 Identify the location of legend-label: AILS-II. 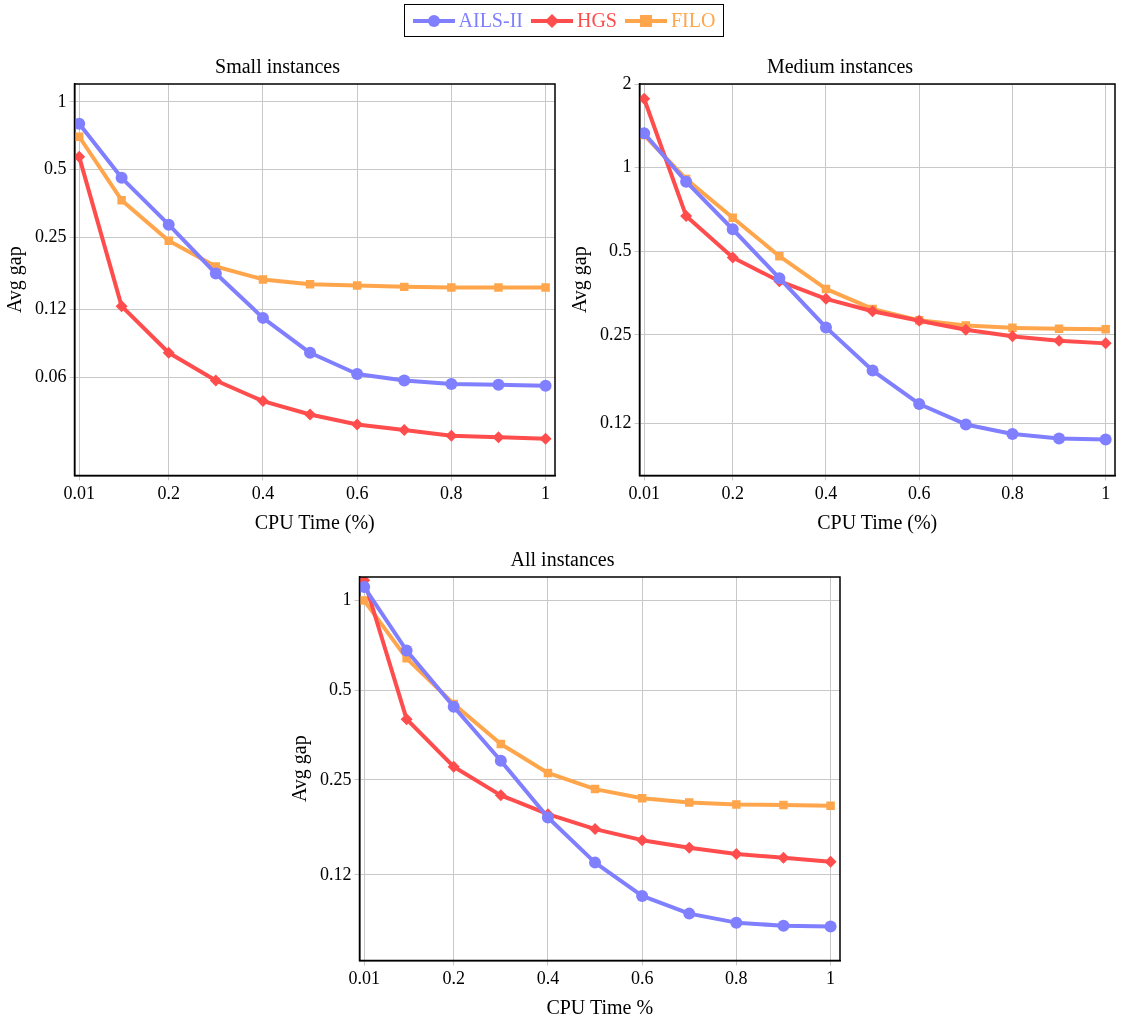
(490, 20).